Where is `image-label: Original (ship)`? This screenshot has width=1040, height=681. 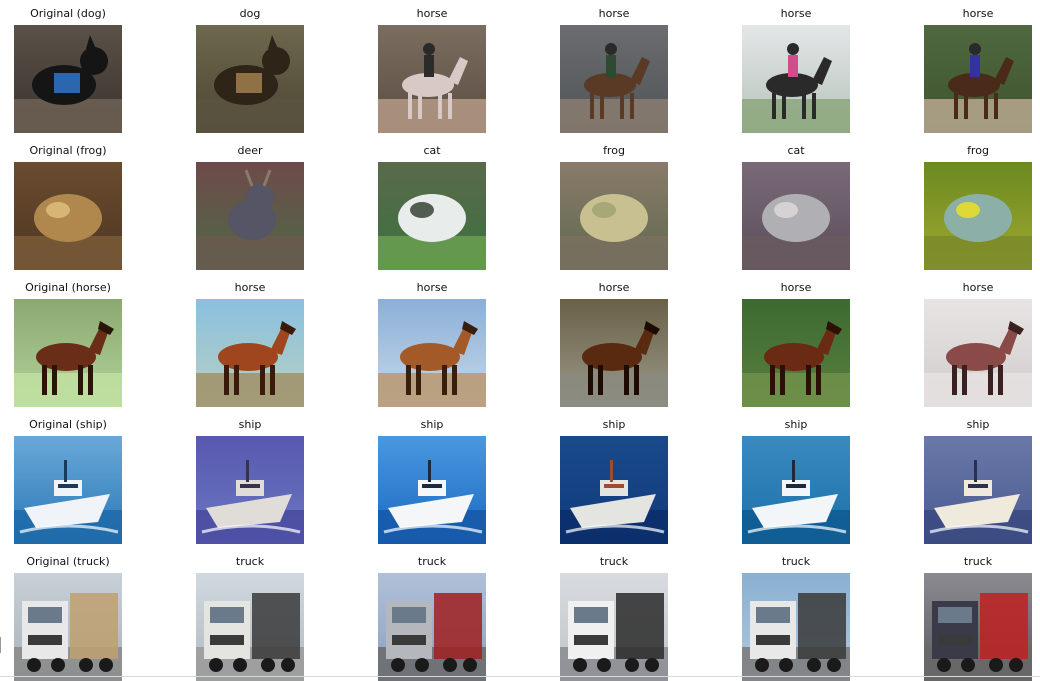
image-label: Original (ship) is located at coordinates (68, 424).